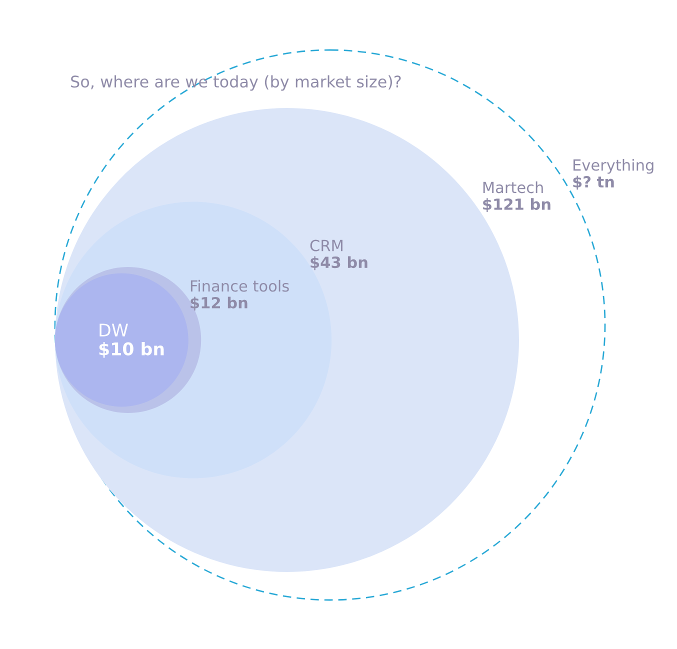 This screenshot has height=649, width=677. Describe the element at coordinates (239, 286) in the screenshot. I see `category-label: Finance tools` at that location.